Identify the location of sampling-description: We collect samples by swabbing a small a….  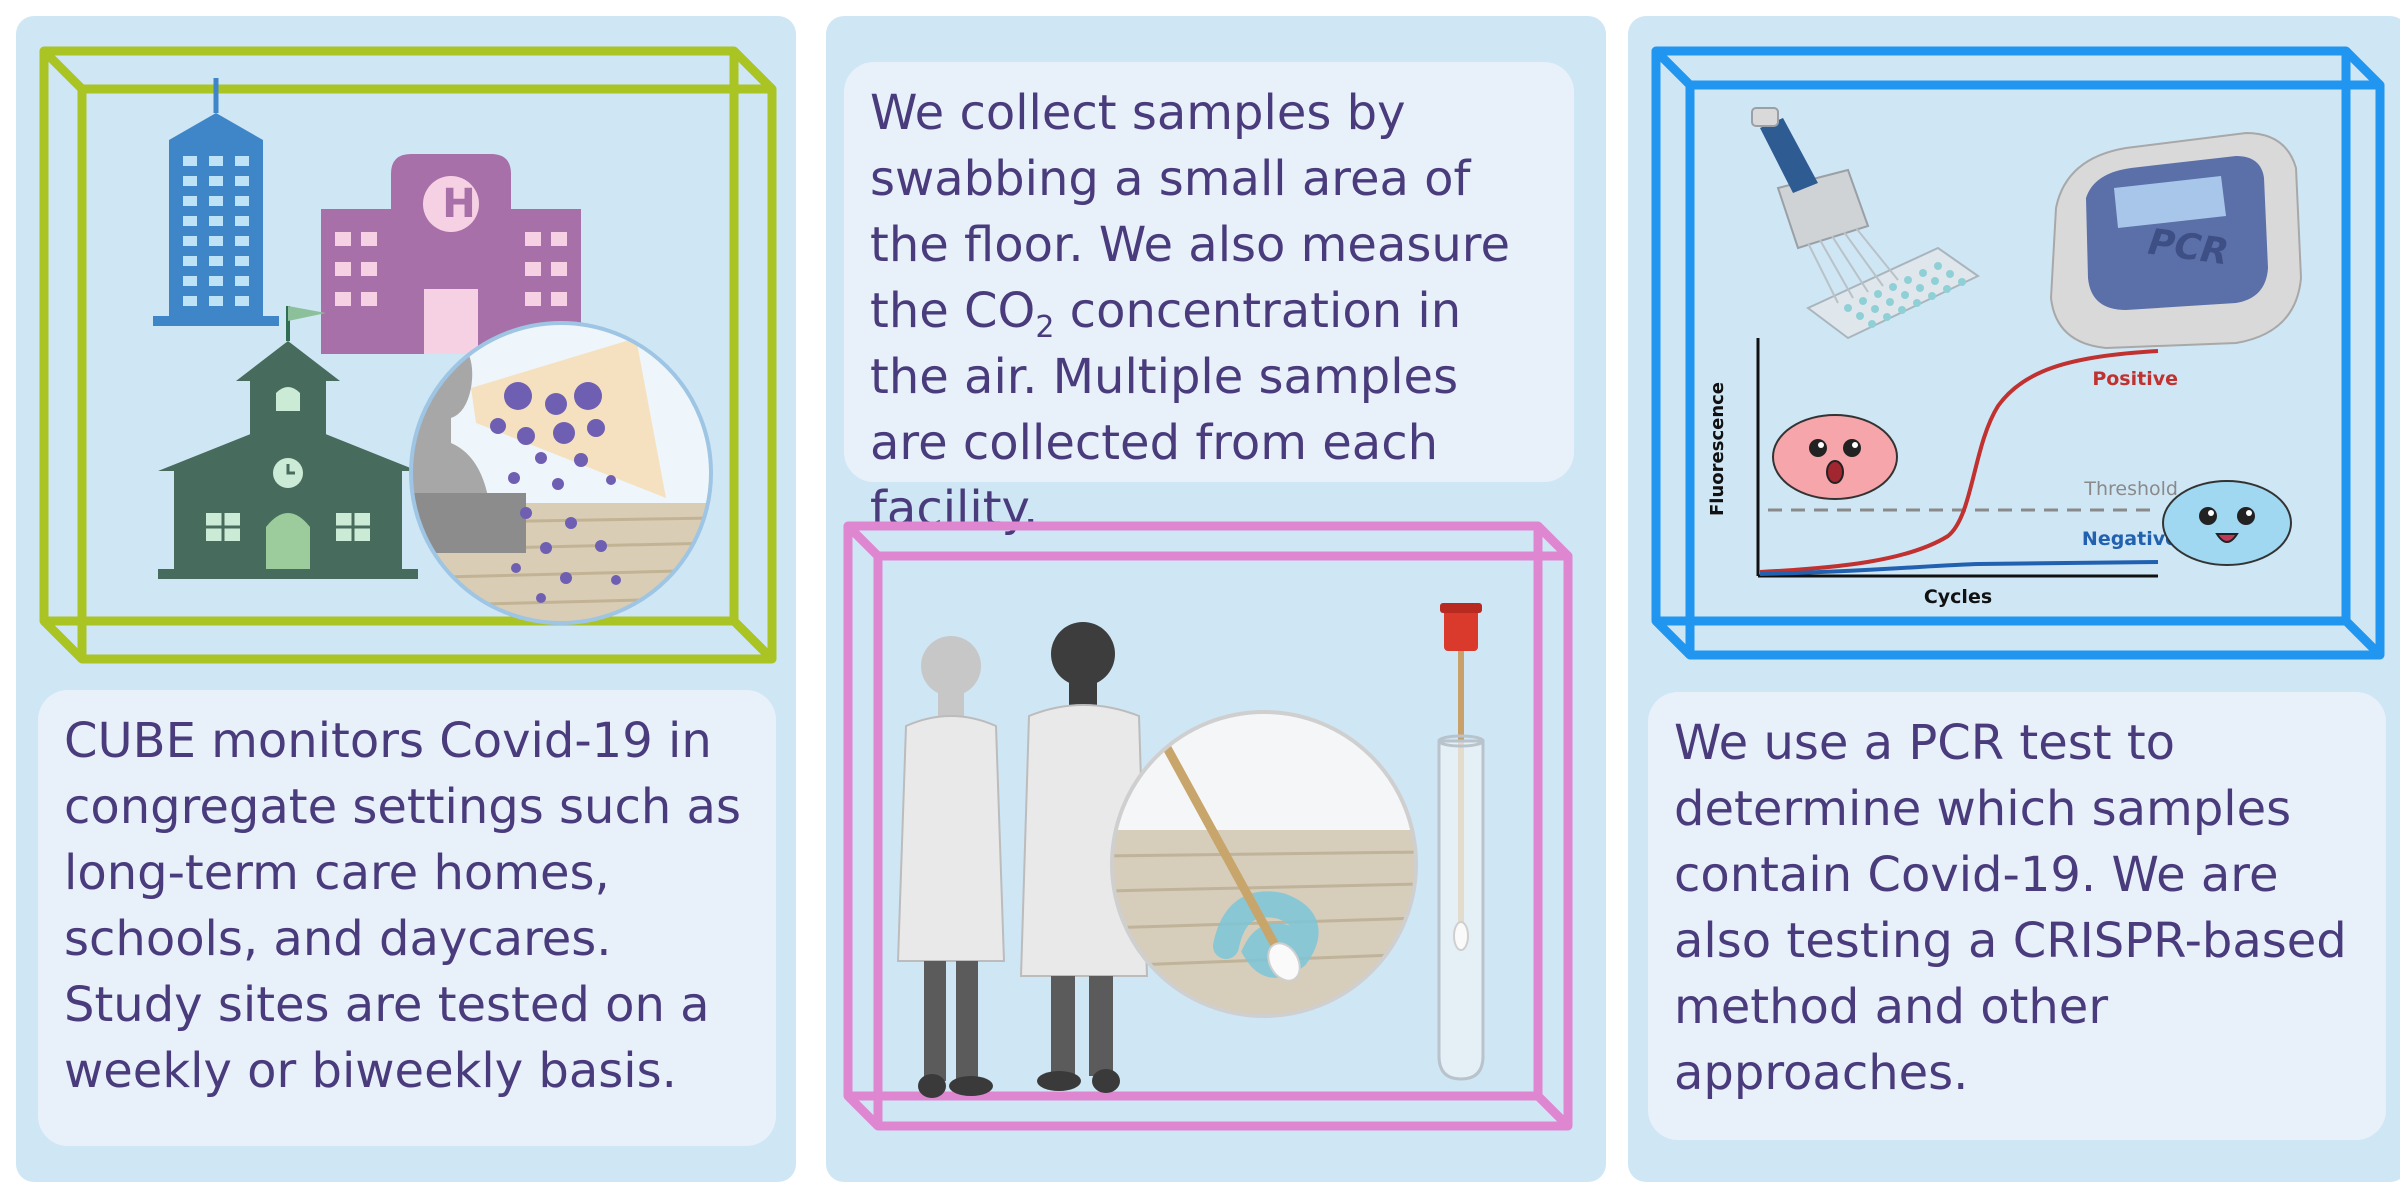
(1209, 299).